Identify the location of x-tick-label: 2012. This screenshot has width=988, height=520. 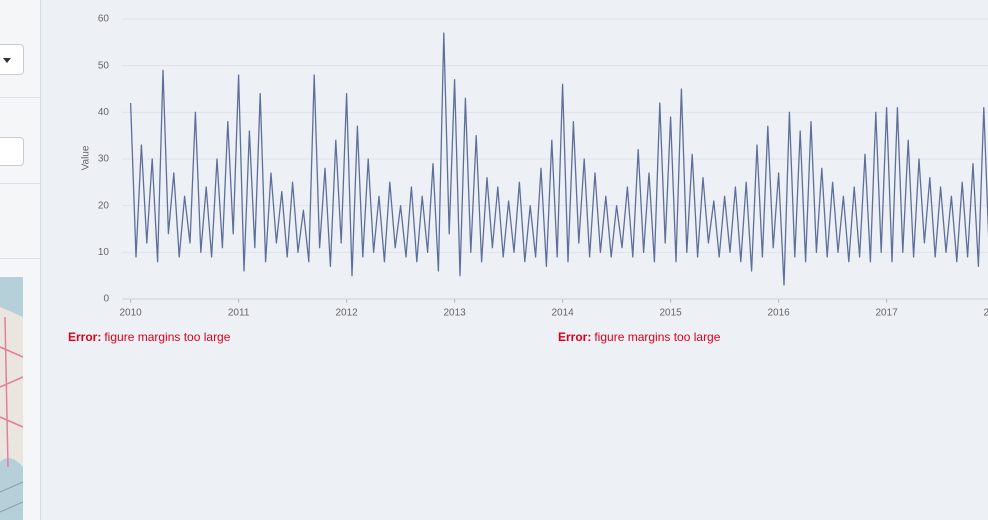
(347, 313).